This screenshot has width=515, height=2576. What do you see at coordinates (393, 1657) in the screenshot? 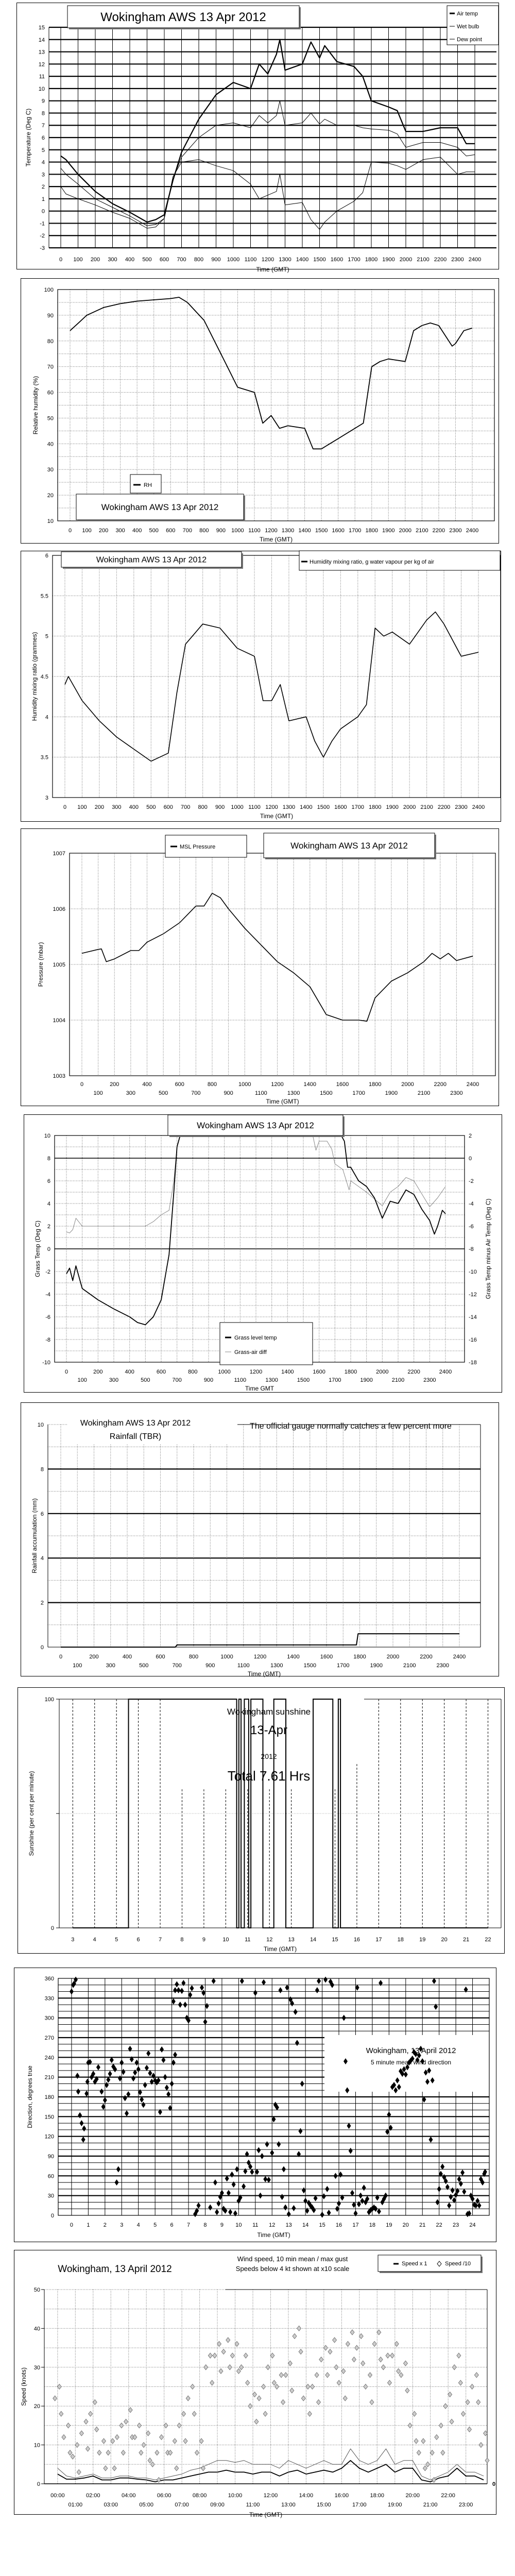
I see `x-tick-label: 2000` at bounding box center [393, 1657].